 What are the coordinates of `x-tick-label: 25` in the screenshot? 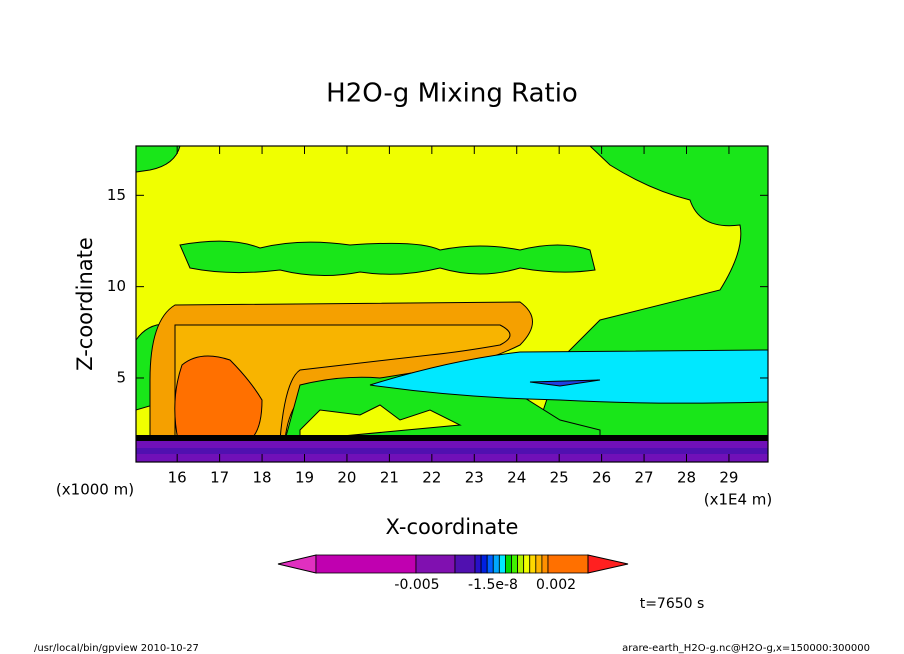 It's located at (559, 478).